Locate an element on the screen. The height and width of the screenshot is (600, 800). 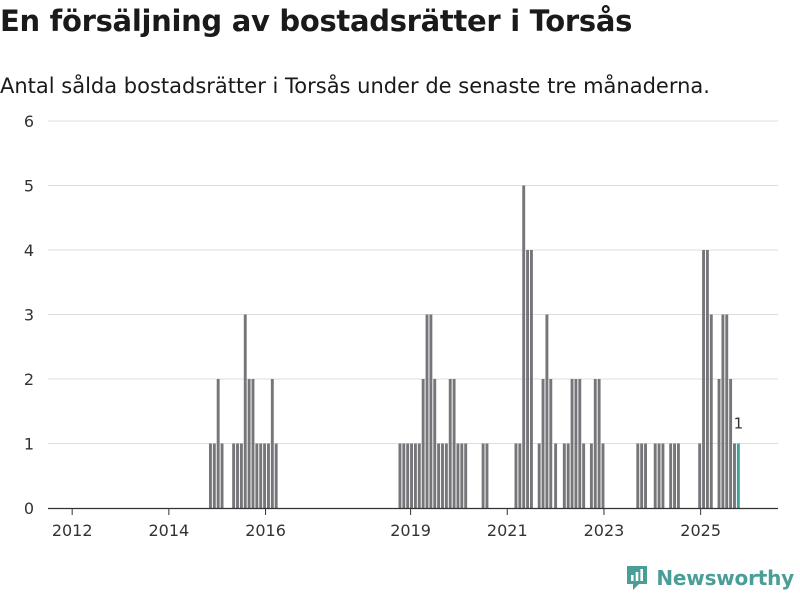
y-tick-label: 5 is located at coordinates (29, 186).